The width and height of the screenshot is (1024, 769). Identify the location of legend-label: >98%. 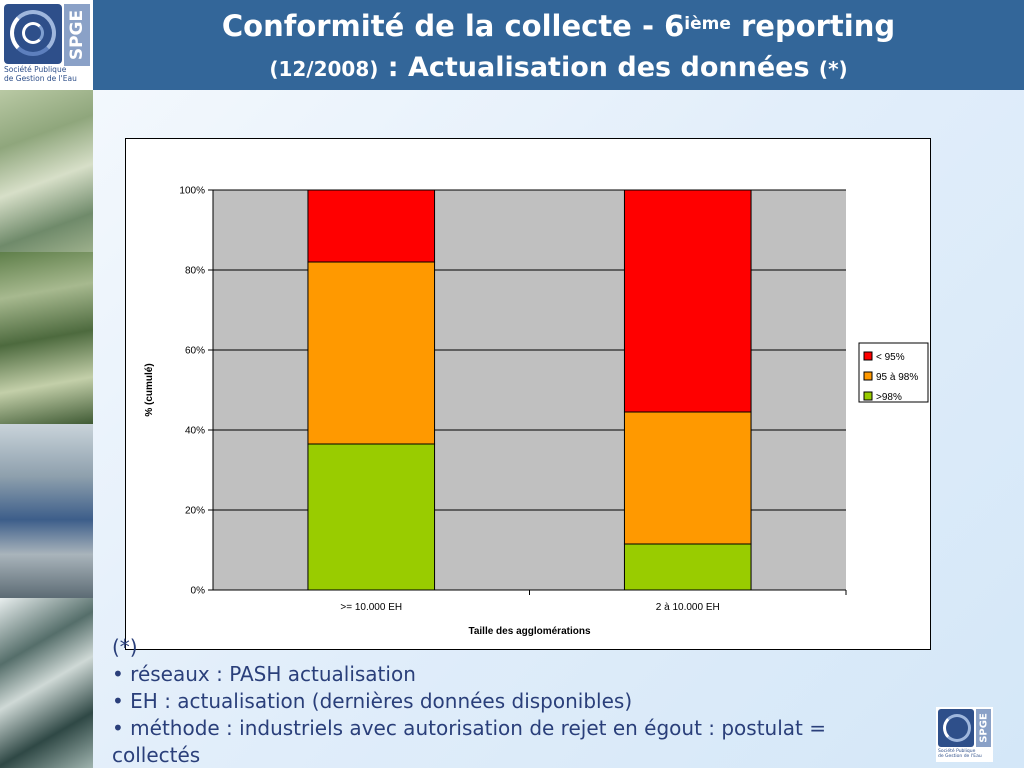
(889, 397).